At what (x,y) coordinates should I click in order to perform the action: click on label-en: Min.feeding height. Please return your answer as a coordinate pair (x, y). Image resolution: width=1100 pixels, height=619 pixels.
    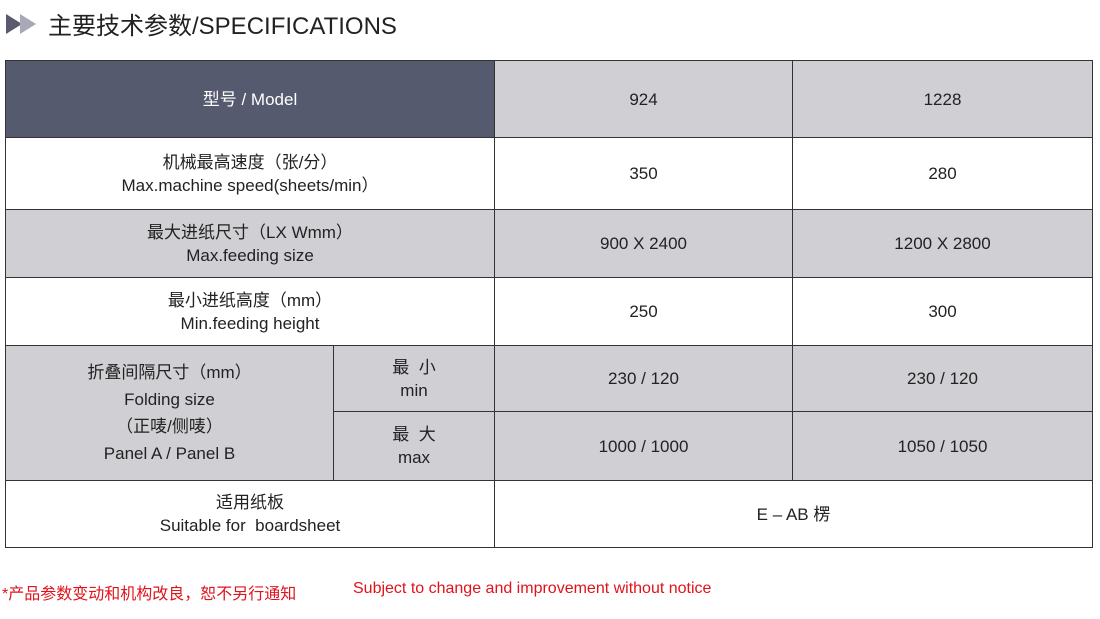
    Looking at the image, I should click on (250, 323).